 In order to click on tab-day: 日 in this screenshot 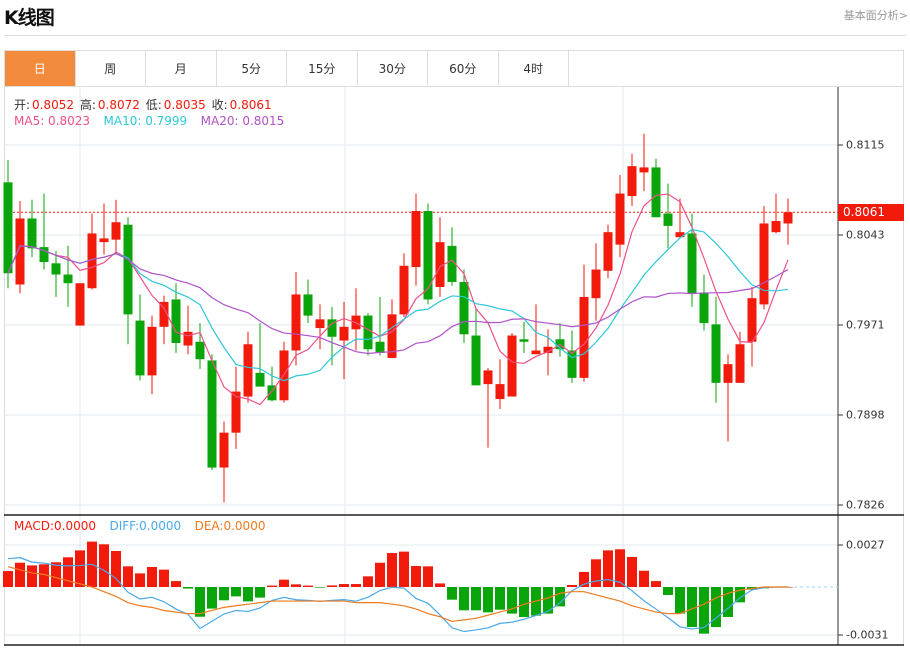, I will do `click(40, 68)`.